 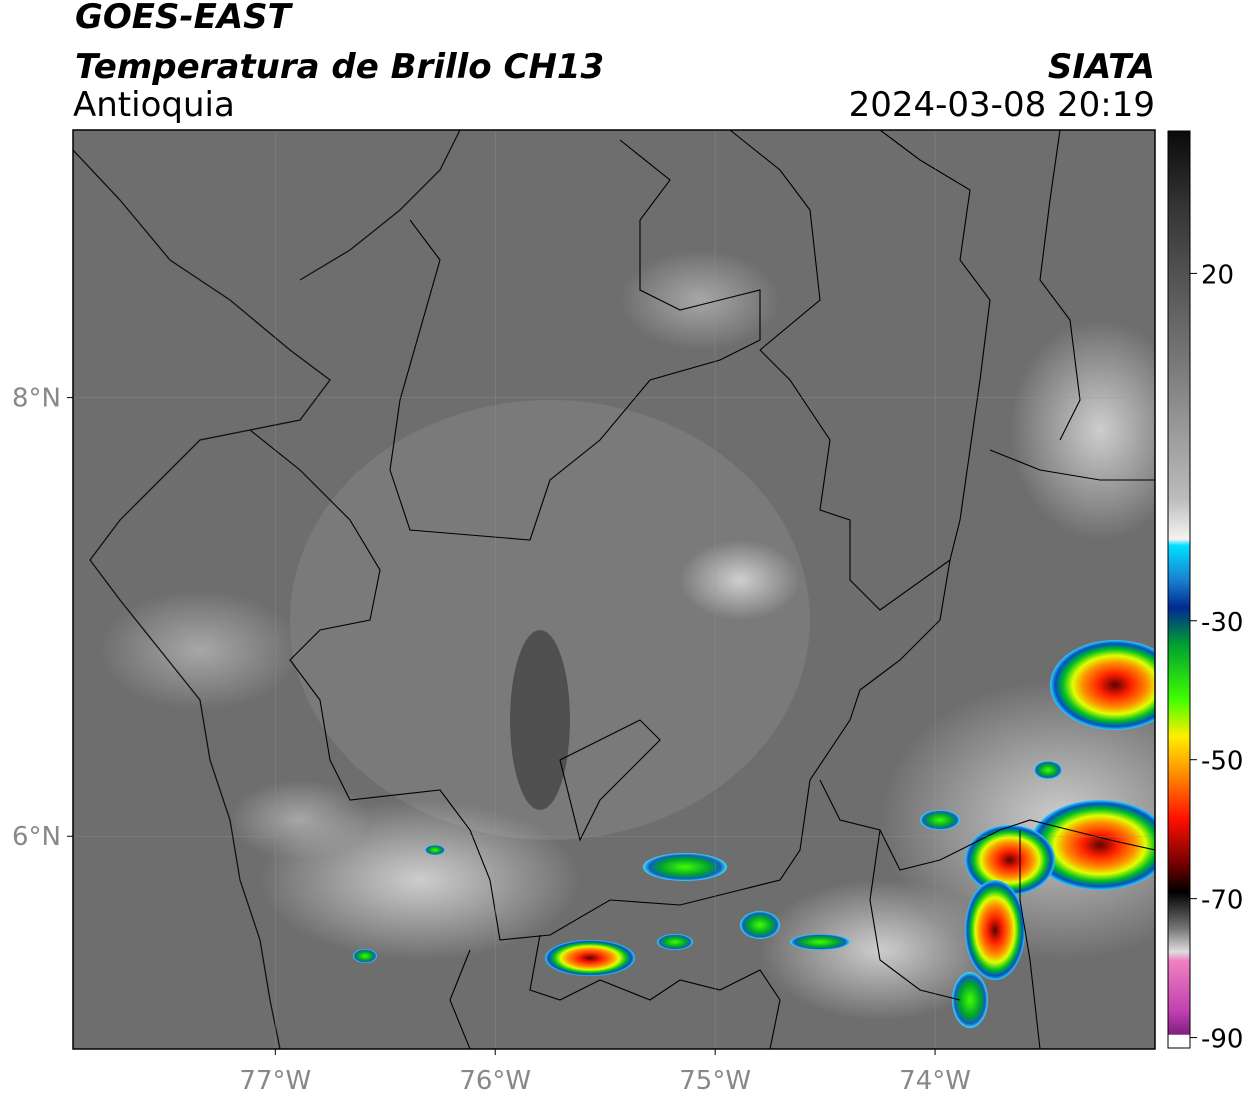 What do you see at coordinates (935, 1081) in the screenshot?
I see `x-tick-label: 74°W` at bounding box center [935, 1081].